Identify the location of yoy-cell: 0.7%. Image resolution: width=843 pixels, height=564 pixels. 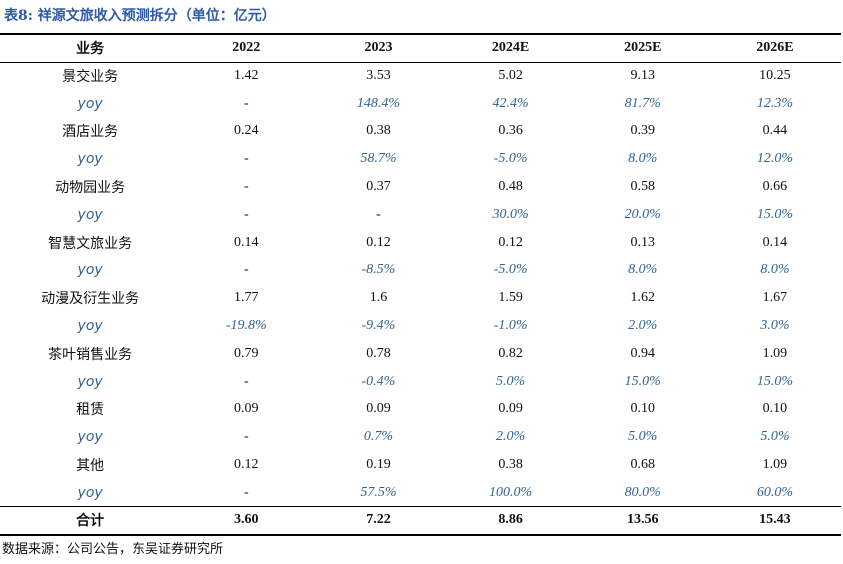
(378, 437).